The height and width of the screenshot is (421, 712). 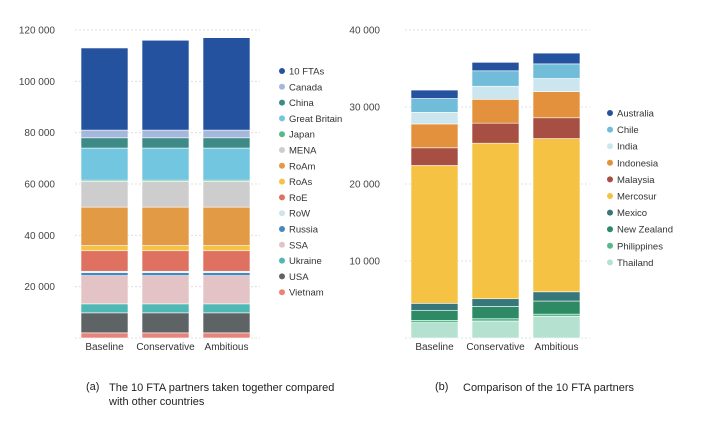 What do you see at coordinates (364, 262) in the screenshot?
I see `chart-b-y-tick-label: 10 000` at bounding box center [364, 262].